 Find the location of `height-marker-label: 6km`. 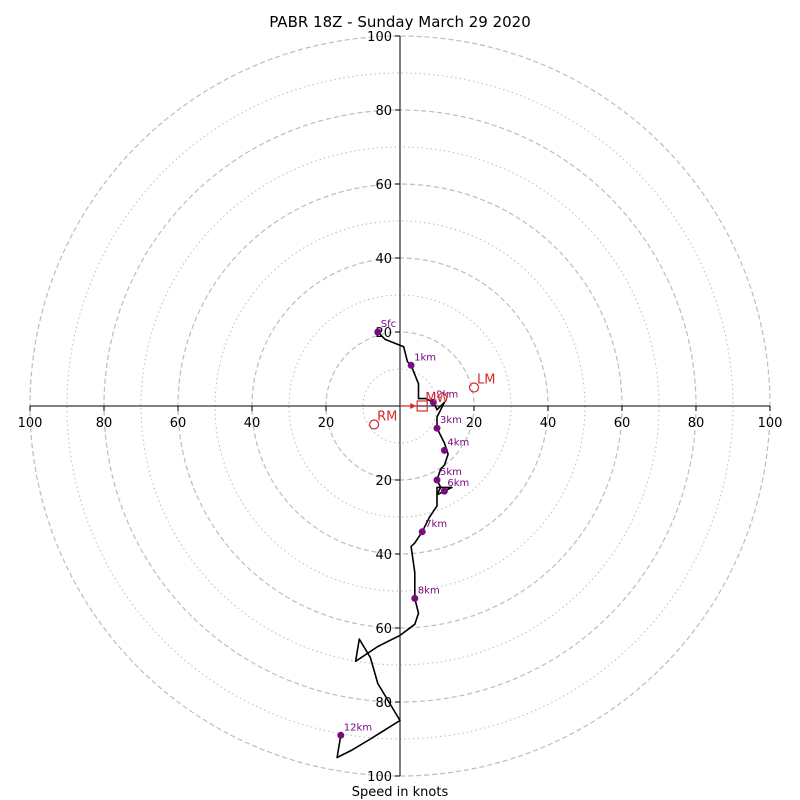

height-marker-label: 6km is located at coordinates (458, 483).